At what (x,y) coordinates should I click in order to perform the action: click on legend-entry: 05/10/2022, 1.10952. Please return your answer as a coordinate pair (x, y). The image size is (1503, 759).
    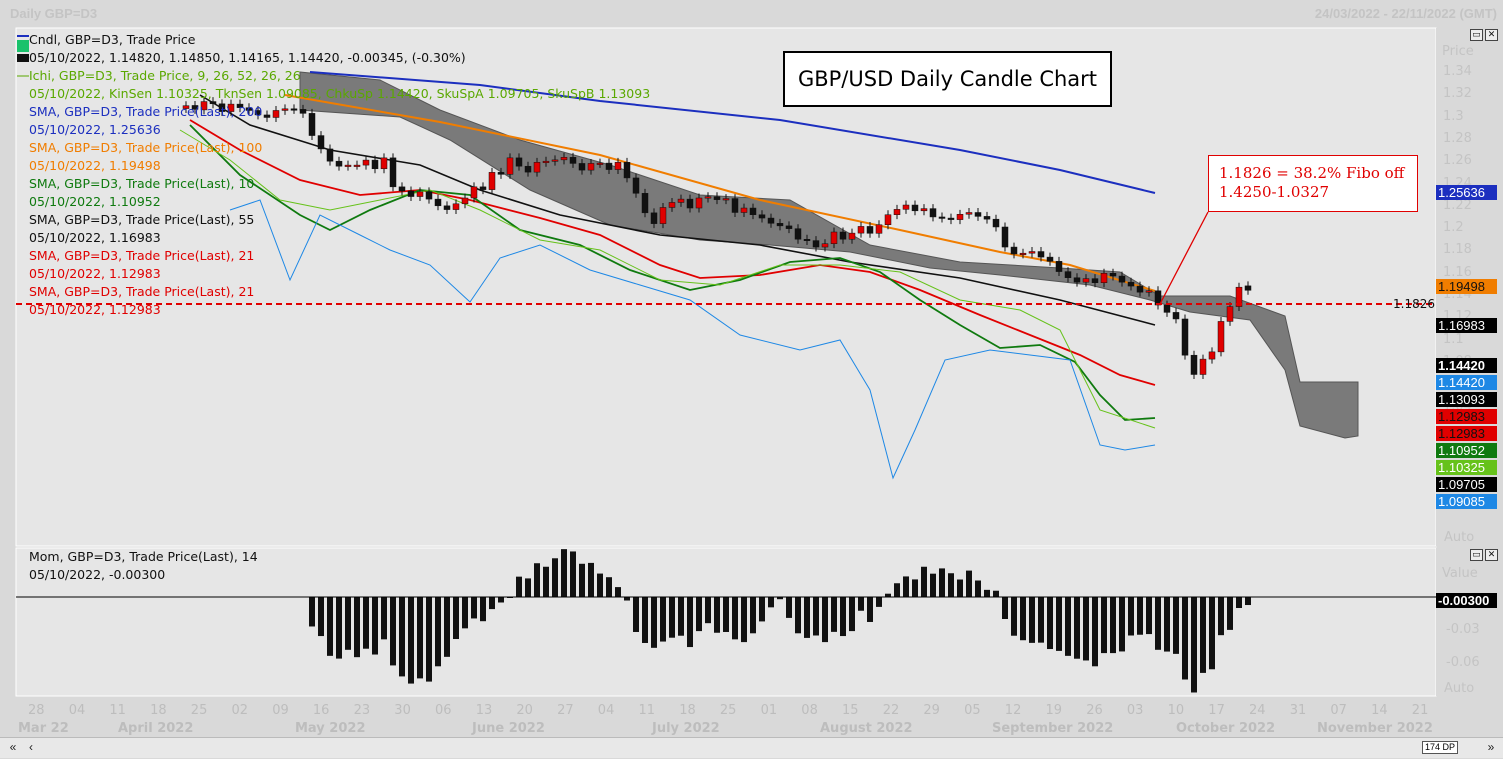
    Looking at the image, I should click on (95, 201).